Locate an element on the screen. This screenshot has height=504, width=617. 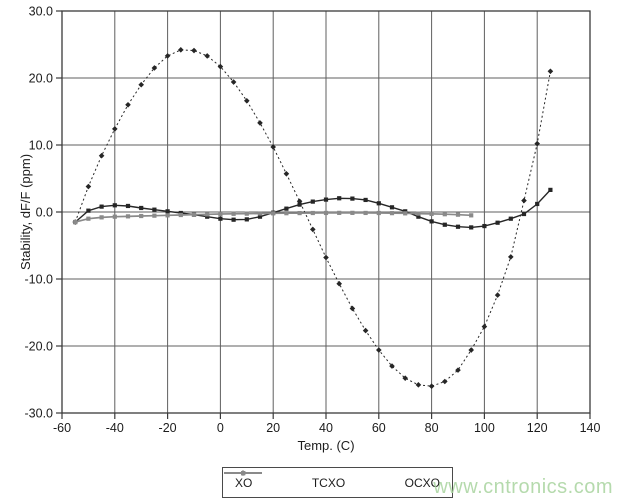
svg-text: -20 is located at coordinates (168, 428).